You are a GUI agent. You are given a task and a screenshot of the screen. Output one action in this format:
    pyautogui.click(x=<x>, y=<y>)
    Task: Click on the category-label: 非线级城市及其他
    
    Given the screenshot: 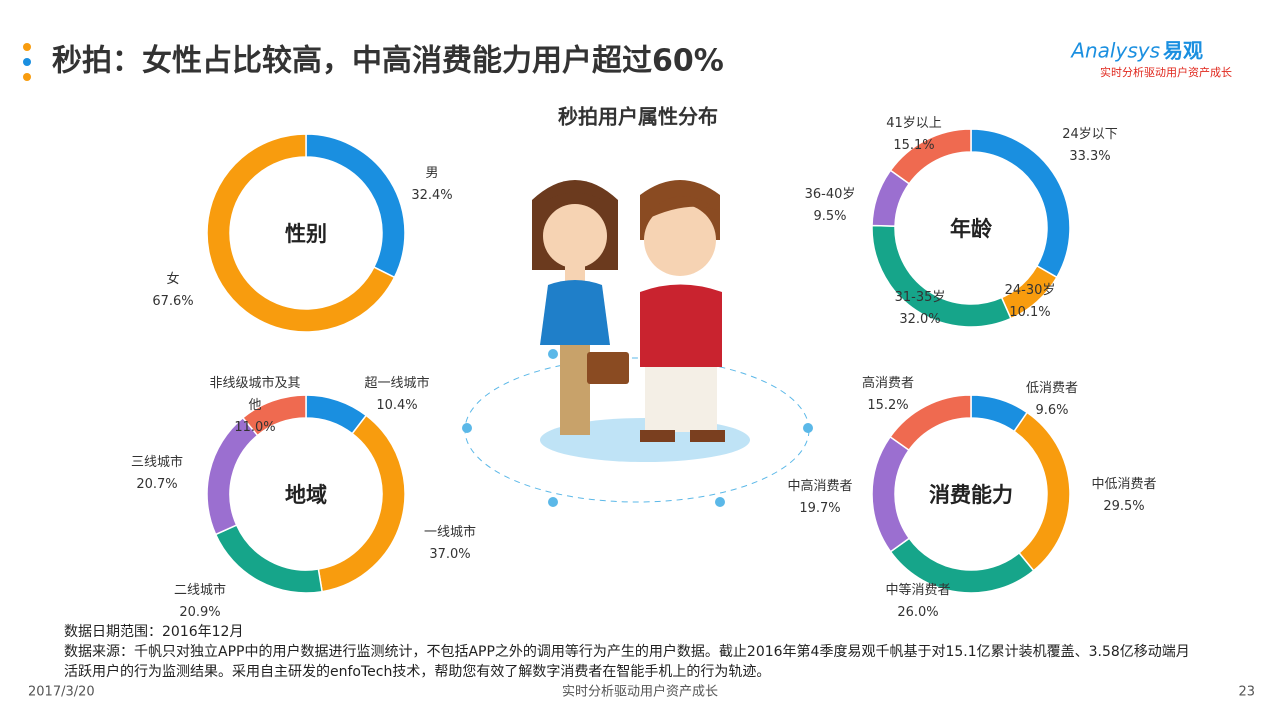 What is the action you would take?
    pyautogui.click(x=255, y=394)
    